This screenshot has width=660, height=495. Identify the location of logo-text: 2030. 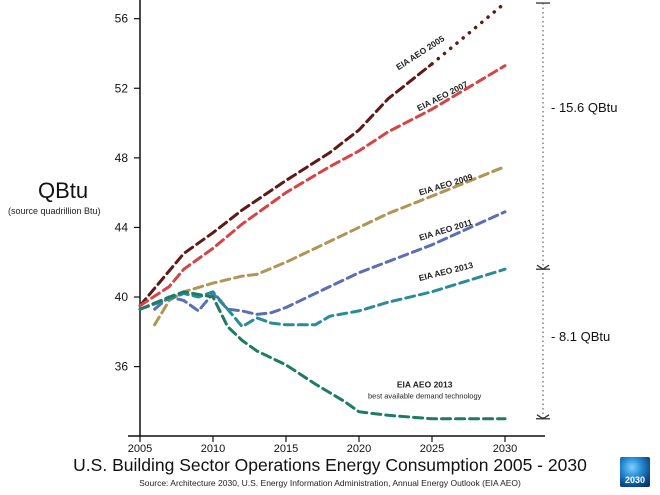
(635, 480).